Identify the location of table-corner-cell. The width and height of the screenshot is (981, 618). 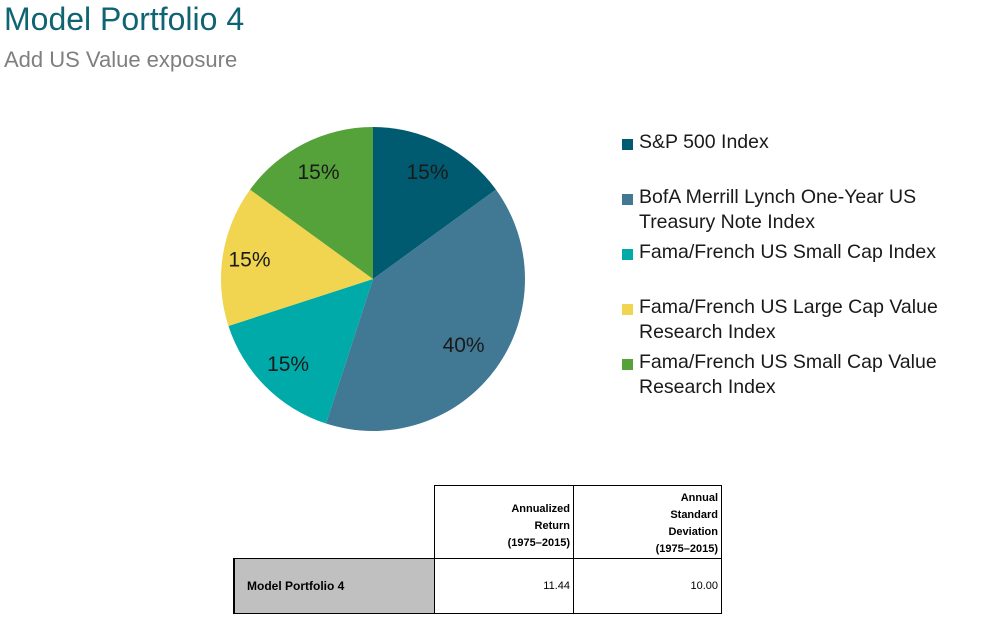
(334, 522).